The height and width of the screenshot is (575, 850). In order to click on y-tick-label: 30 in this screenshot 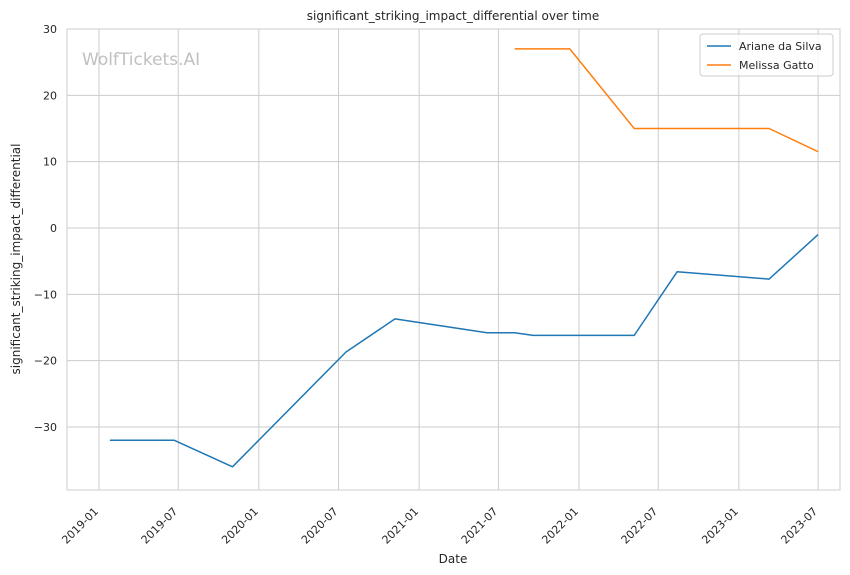, I will do `click(50, 29)`.